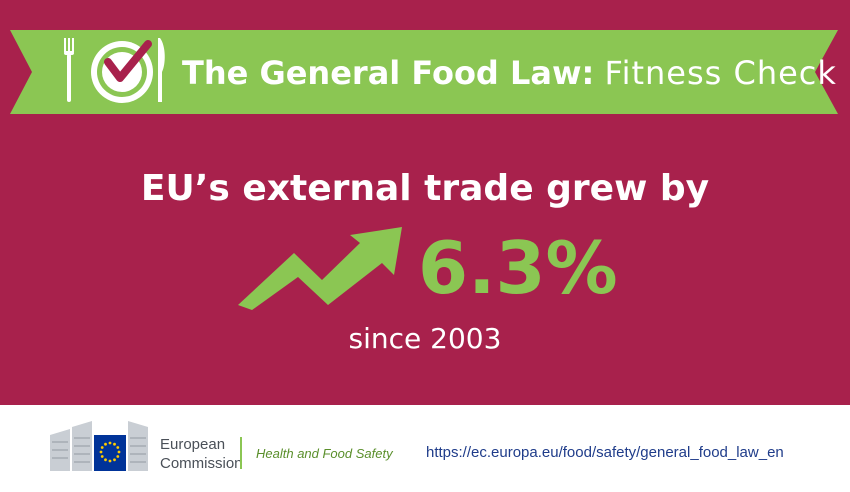 The image size is (850, 492). What do you see at coordinates (518, 268) in the screenshot?
I see `stat-value: 6.3%` at bounding box center [518, 268].